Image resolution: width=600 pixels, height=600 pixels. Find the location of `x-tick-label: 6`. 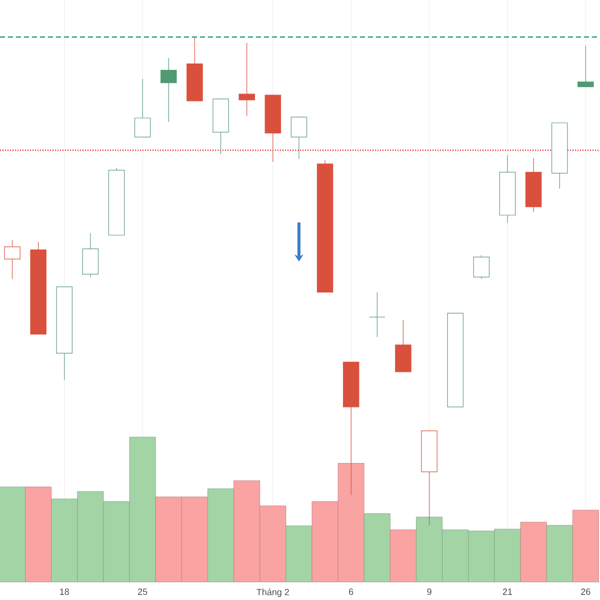

x-tick-label: 6 is located at coordinates (351, 591).